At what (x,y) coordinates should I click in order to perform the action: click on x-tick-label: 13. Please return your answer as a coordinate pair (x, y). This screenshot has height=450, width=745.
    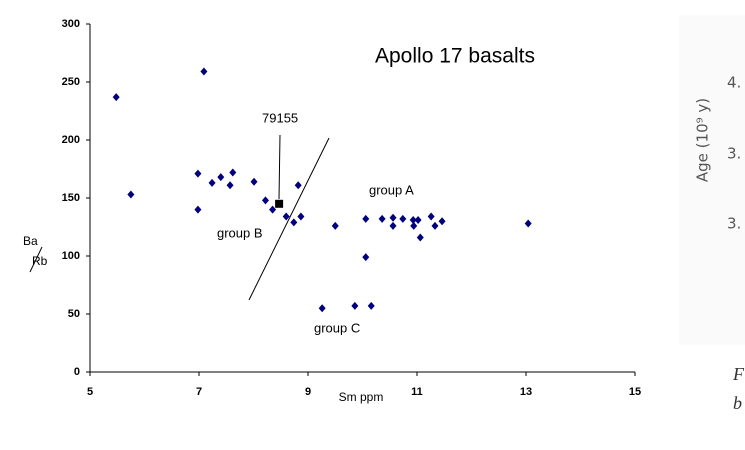
    Looking at the image, I should click on (526, 392).